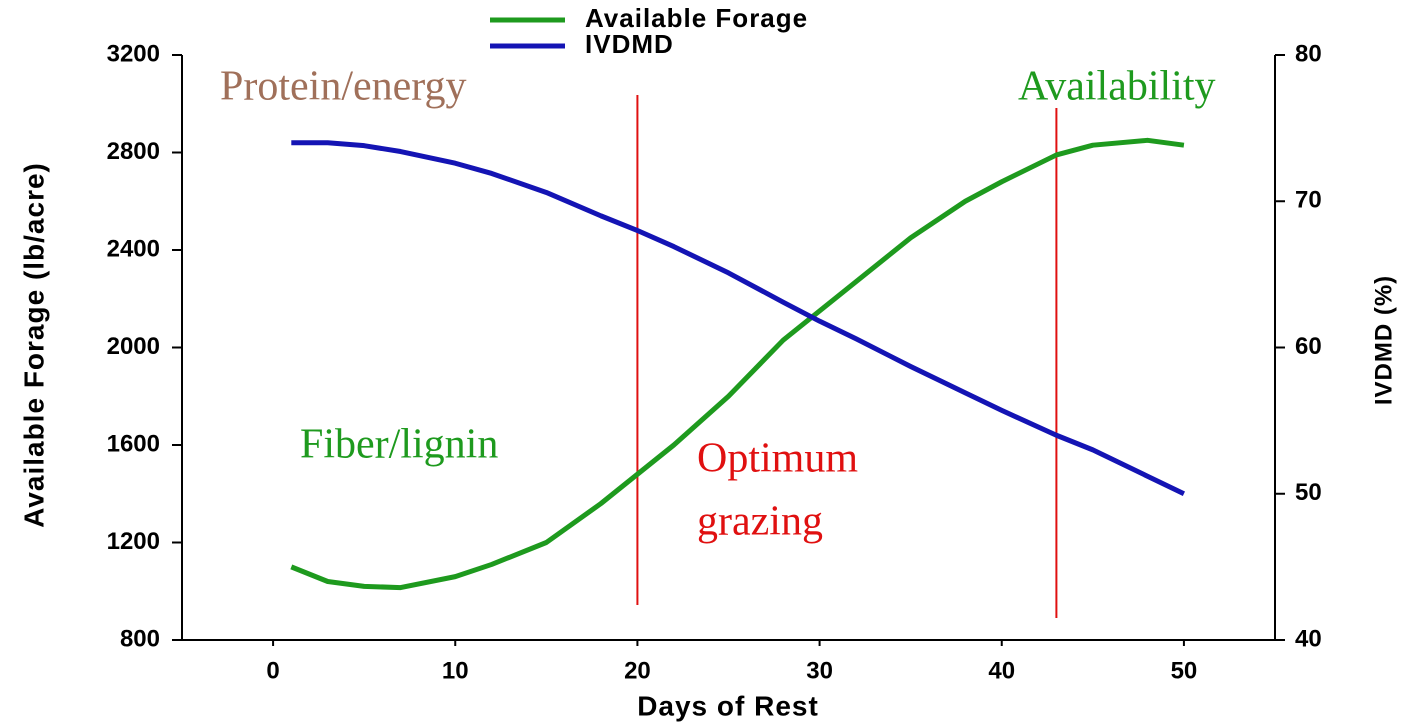 Image resolution: width=1409 pixels, height=728 pixels. Describe the element at coordinates (133, 248) in the screenshot. I see `y-tick-label: 2400` at that location.